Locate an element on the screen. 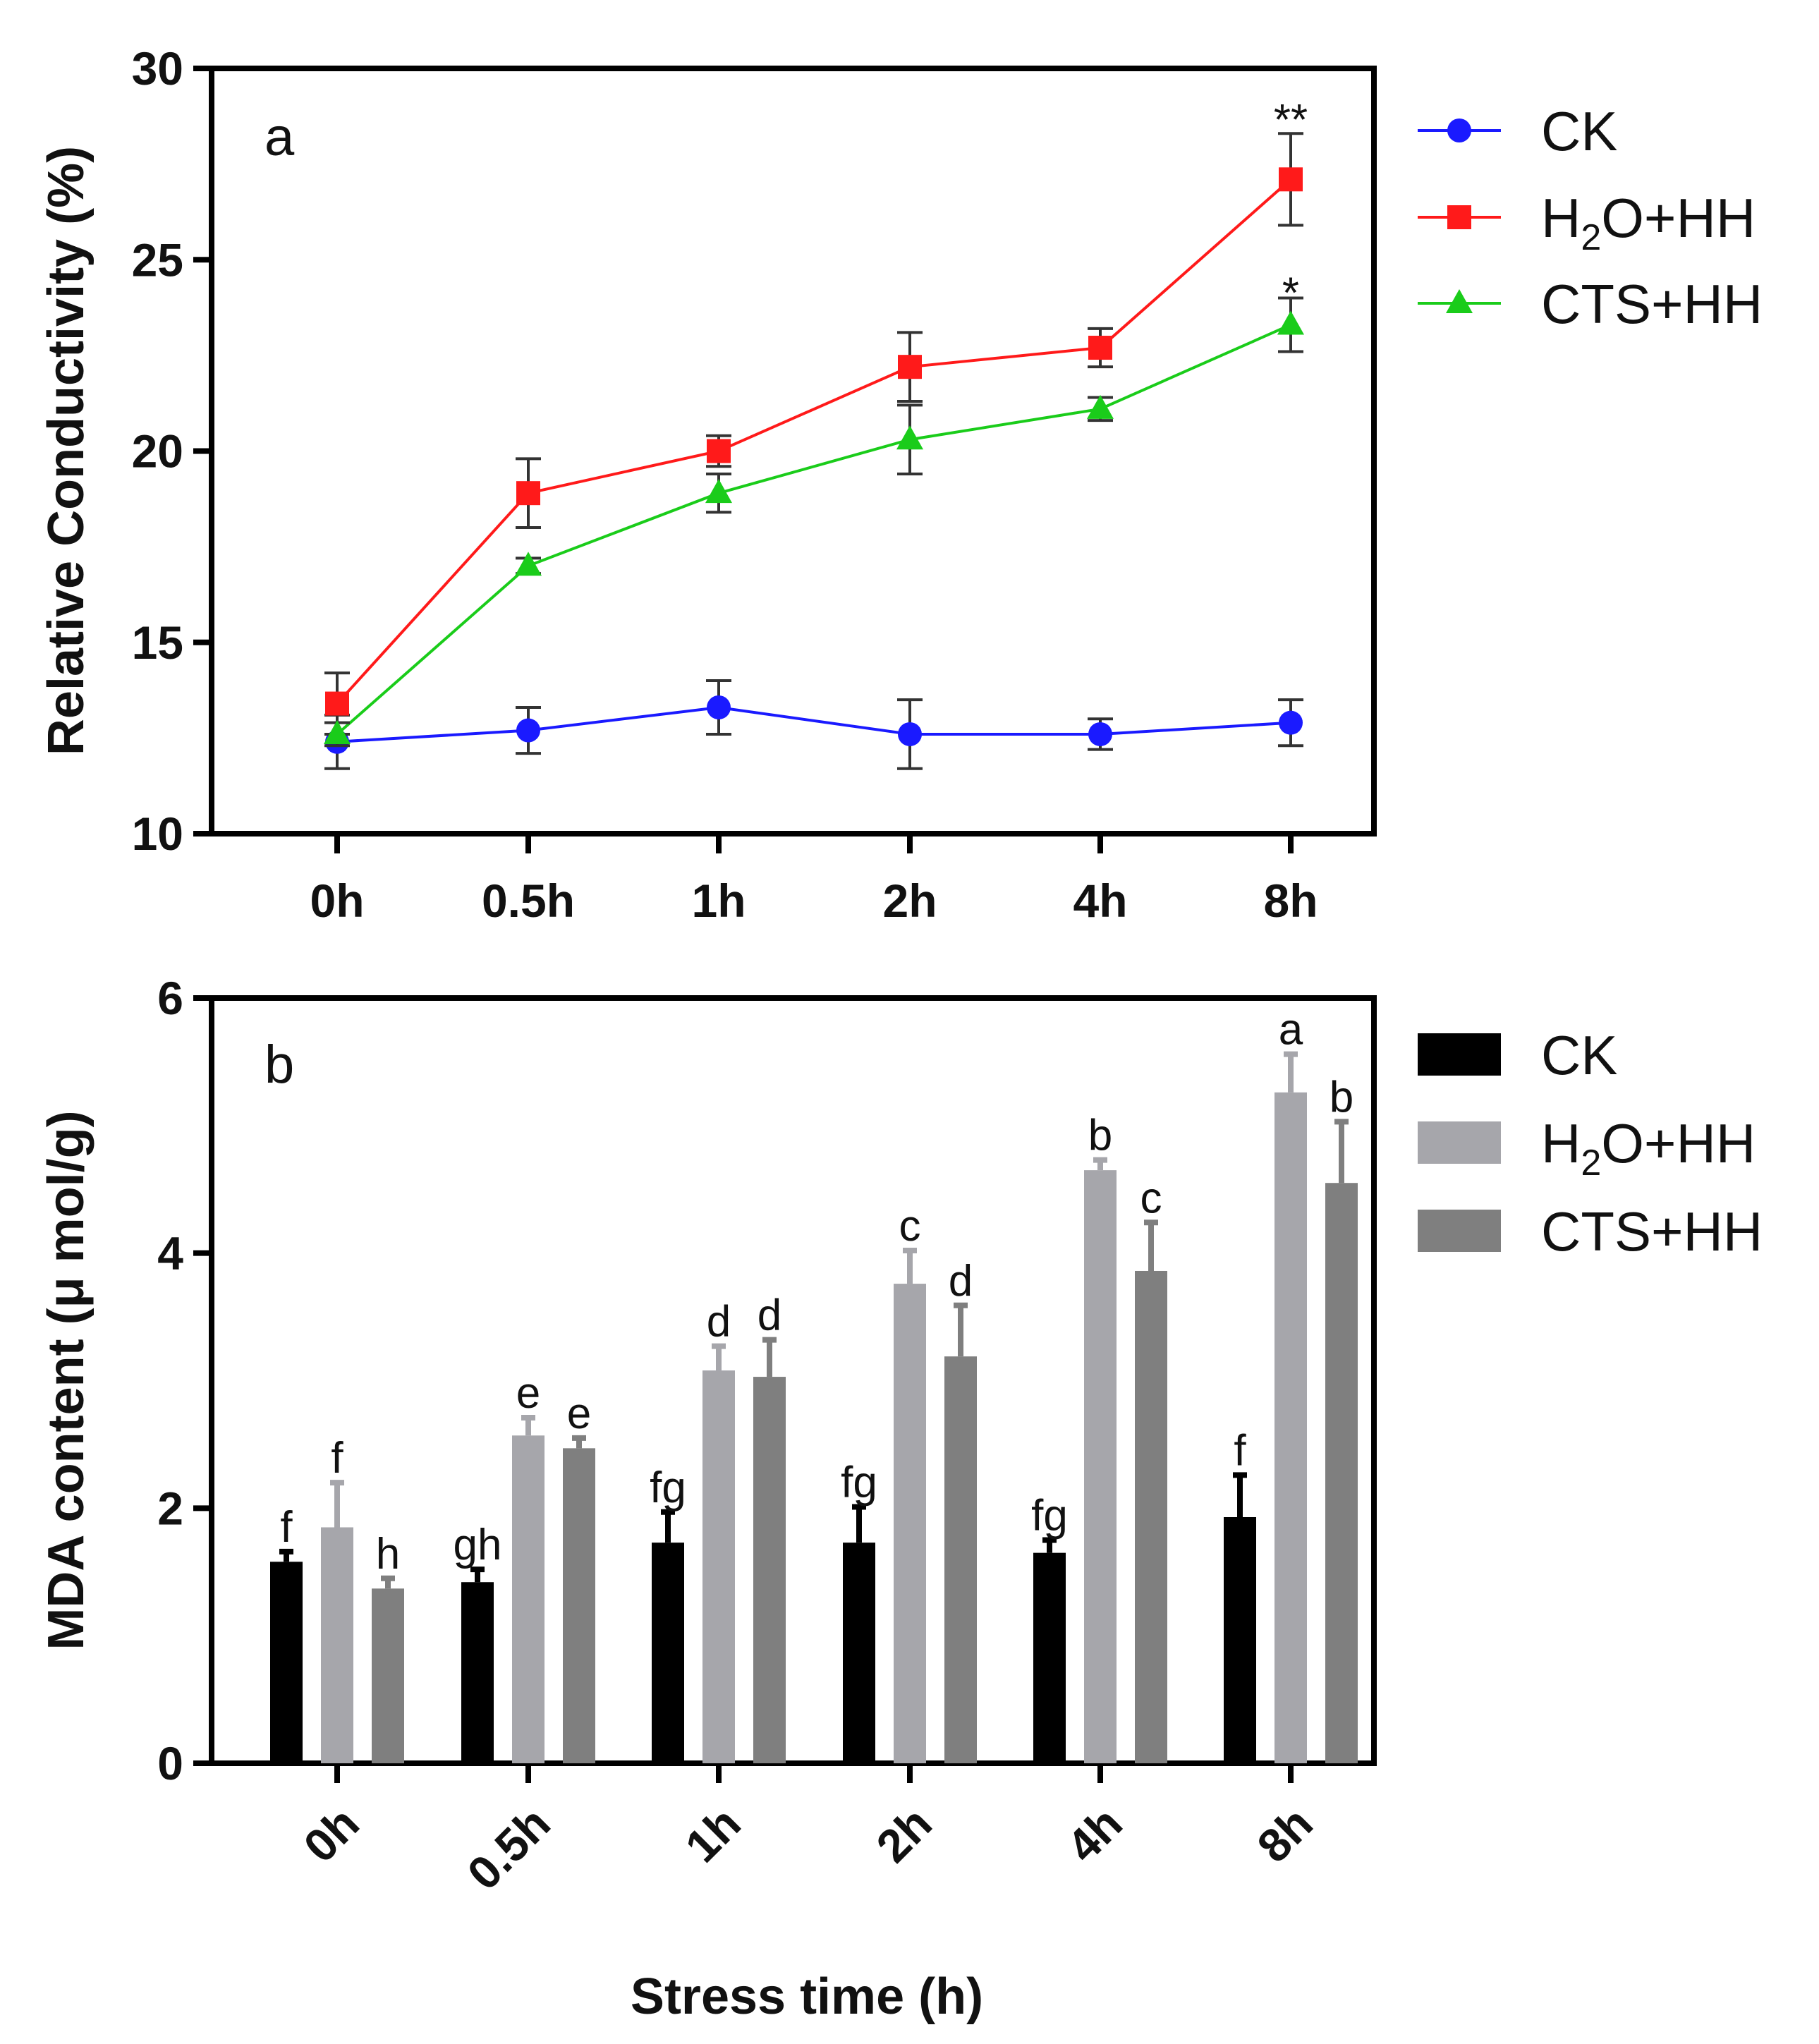  x-tick-label: 8h is located at coordinates (1290, 901).